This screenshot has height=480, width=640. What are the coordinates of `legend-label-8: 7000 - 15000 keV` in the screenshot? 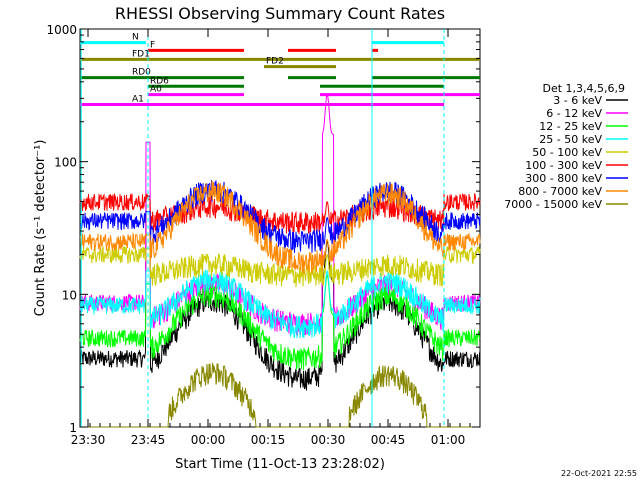 It's located at (553, 204).